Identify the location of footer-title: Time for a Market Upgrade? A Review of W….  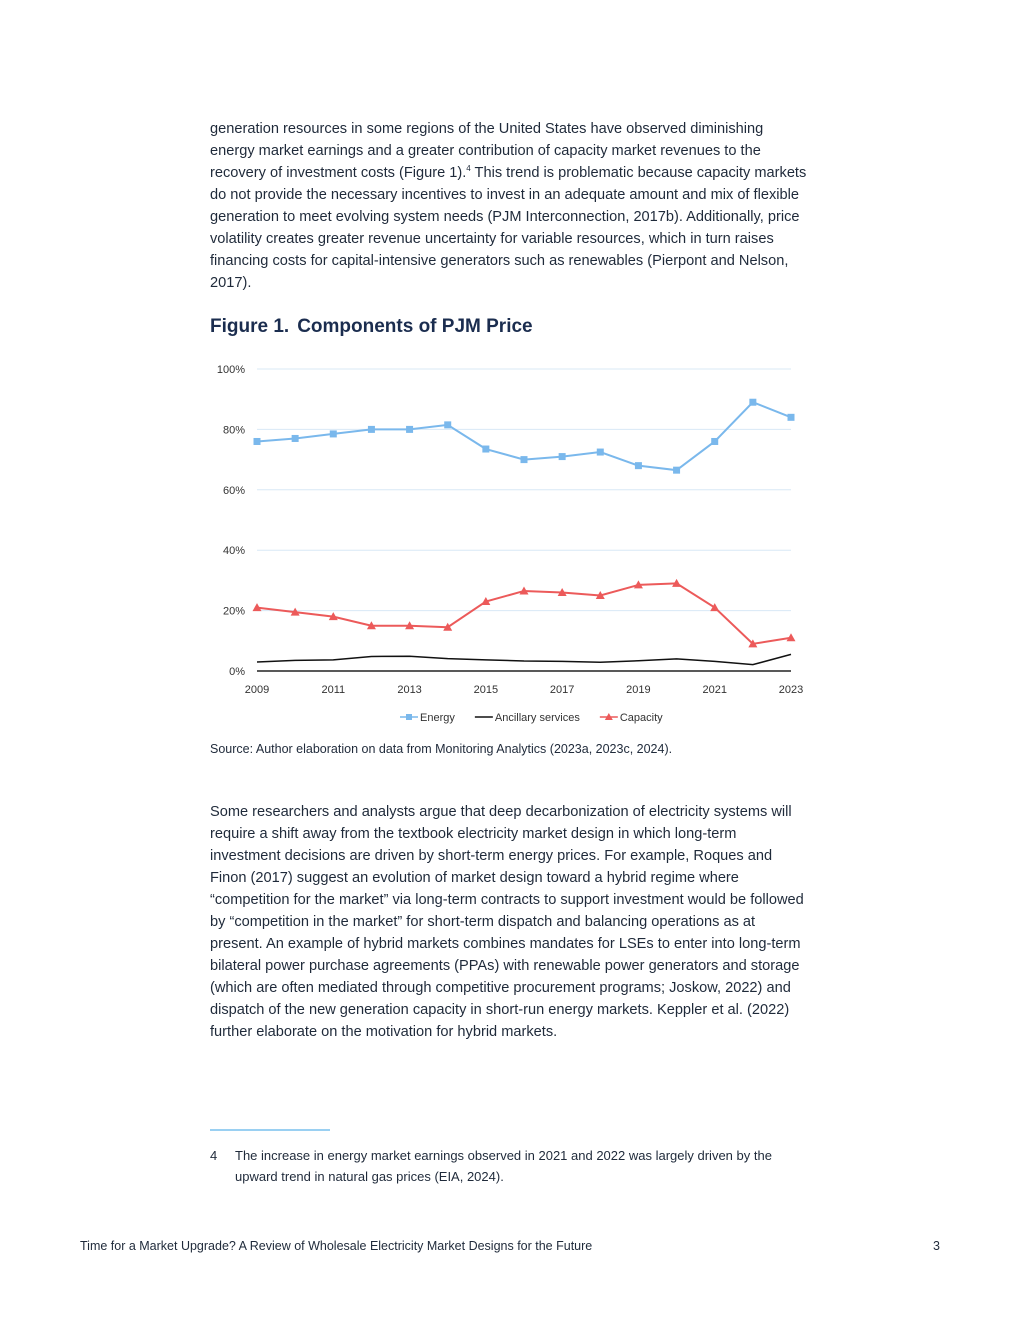
(336, 1246).